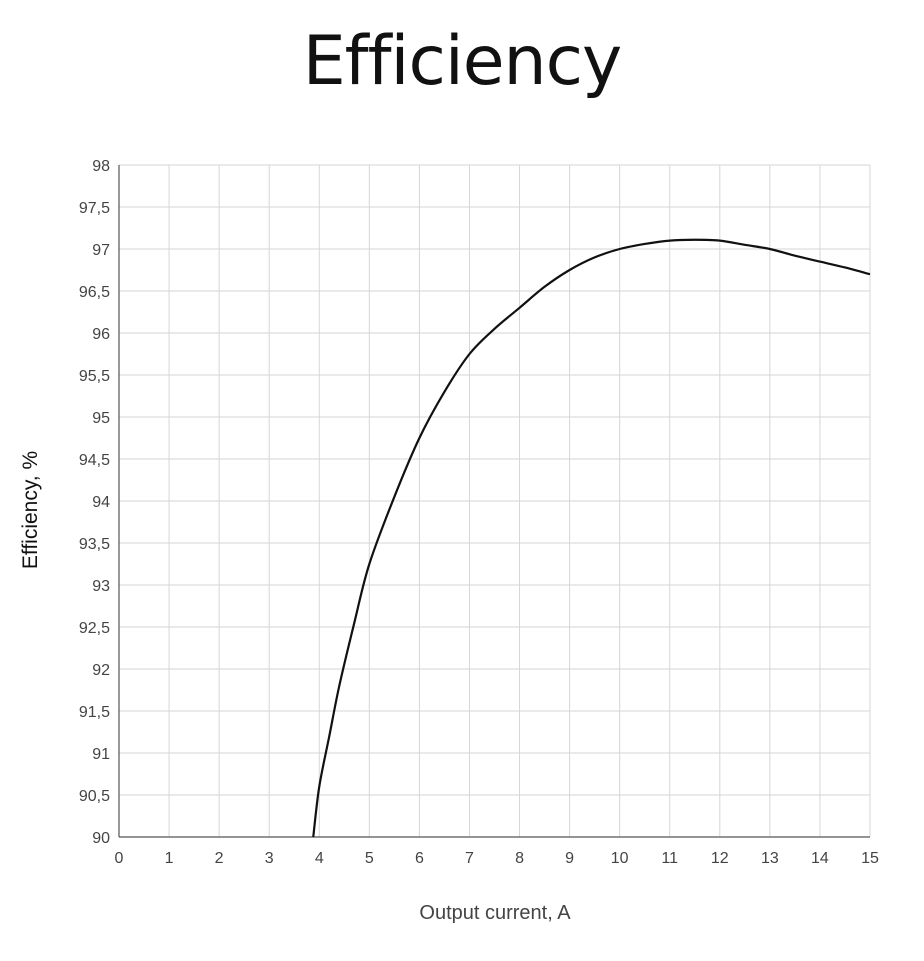  Describe the element at coordinates (94, 208) in the screenshot. I see `y-tick-label: 97,5` at that location.